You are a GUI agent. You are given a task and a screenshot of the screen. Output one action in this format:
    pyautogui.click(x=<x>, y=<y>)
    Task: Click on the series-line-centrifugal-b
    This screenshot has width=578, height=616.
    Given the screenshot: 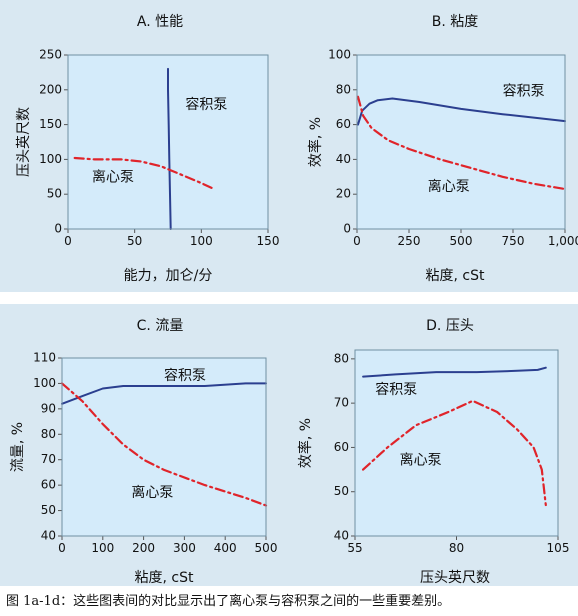 What is the action you would take?
    pyautogui.click(x=461, y=143)
    